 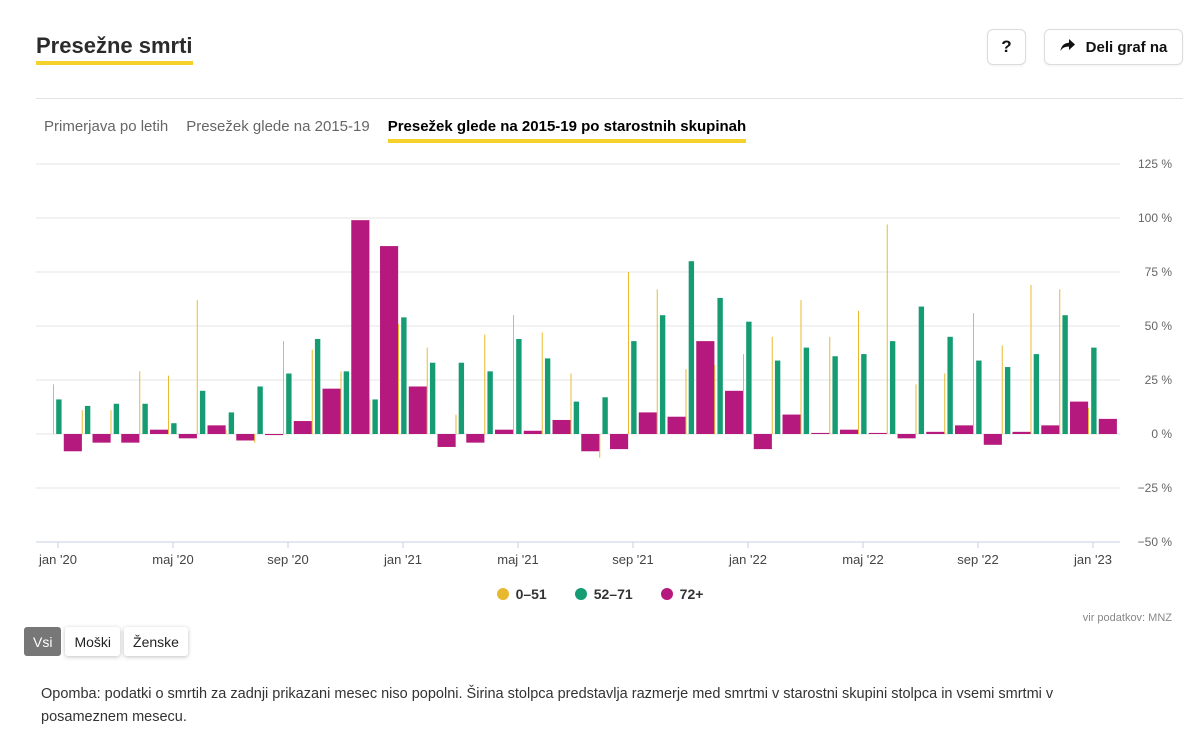 I want to click on help-button: ?, so click(x=1006, y=47).